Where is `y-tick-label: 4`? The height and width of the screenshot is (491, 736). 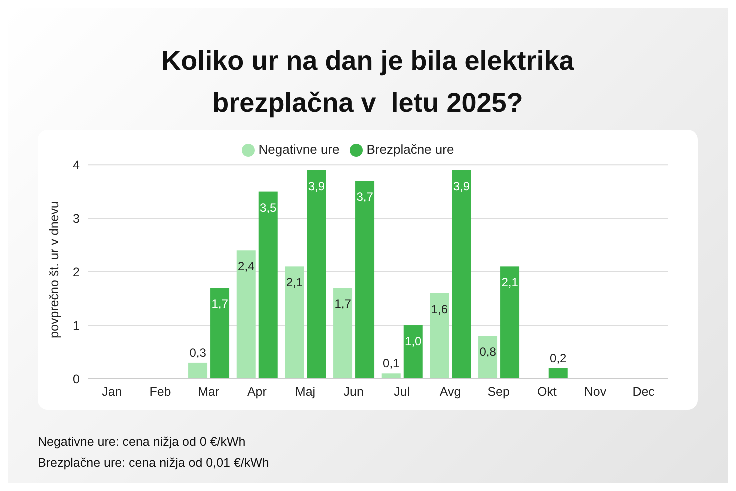 y-tick-label: 4 is located at coordinates (76, 165).